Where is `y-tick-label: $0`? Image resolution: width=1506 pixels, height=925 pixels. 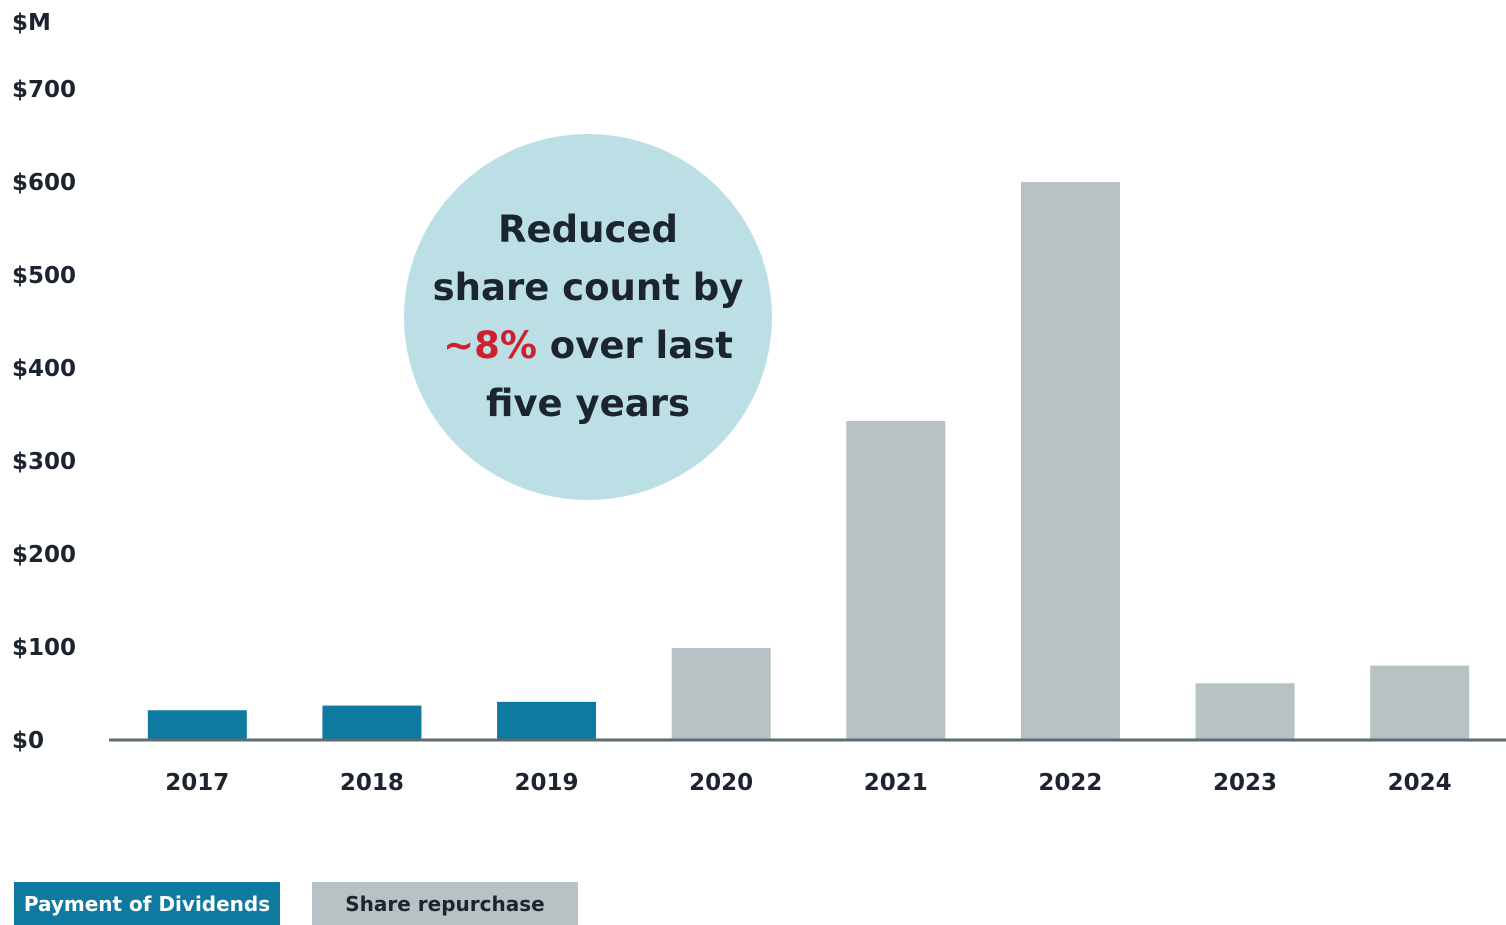
y-tick-label: $0 is located at coordinates (28, 741).